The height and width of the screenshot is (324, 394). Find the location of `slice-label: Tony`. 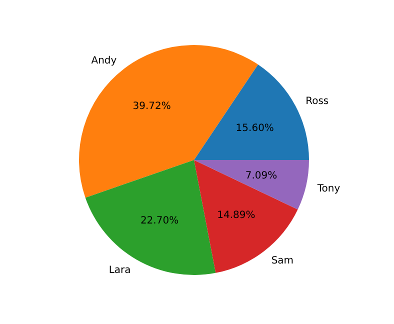

slice-label: Tony is located at coordinates (328, 188).